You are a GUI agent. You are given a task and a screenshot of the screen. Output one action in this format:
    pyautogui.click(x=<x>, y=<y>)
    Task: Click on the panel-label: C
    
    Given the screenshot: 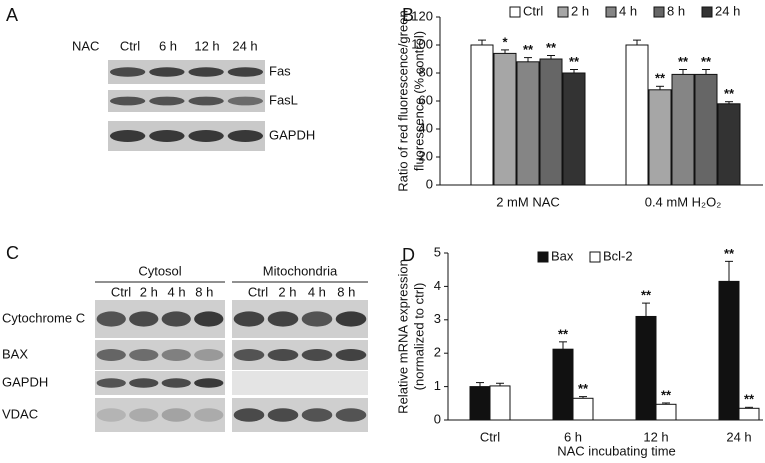 What is the action you would take?
    pyautogui.click(x=12, y=253)
    